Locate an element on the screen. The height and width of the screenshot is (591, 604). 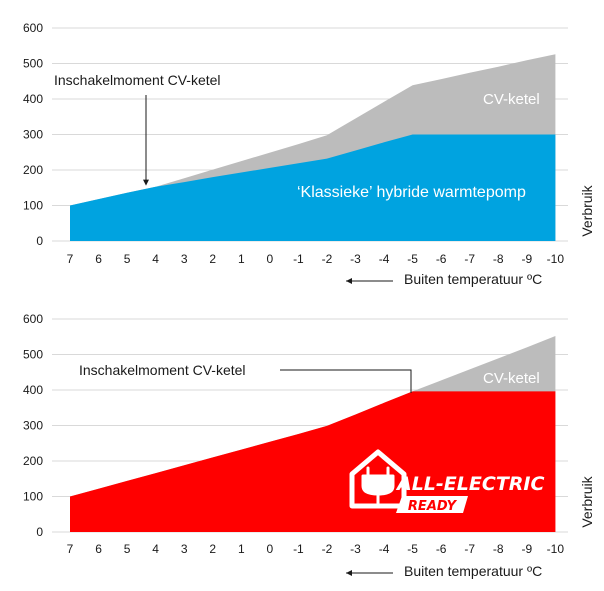
plug-icon is located at coordinates (378, 487).